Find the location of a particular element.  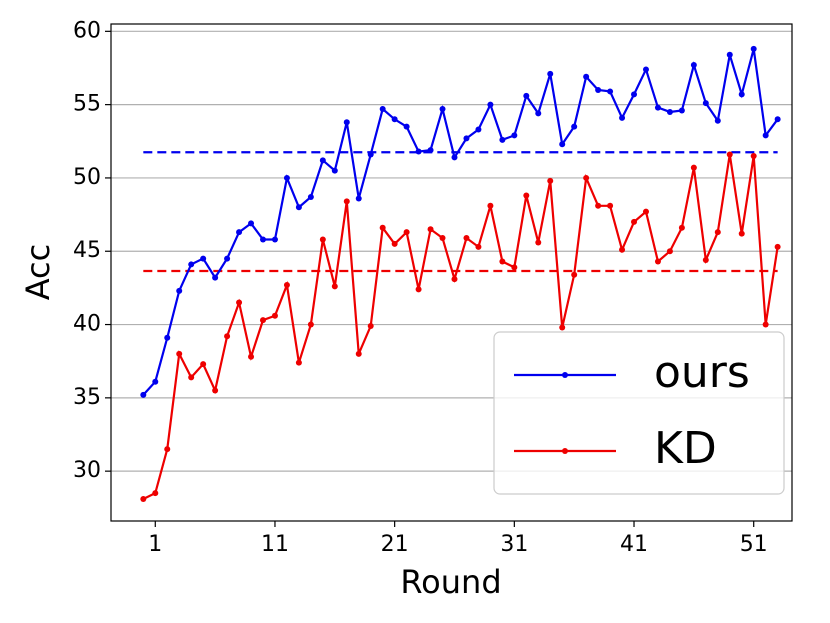

x-axis-label: Round is located at coordinates (450, 582).